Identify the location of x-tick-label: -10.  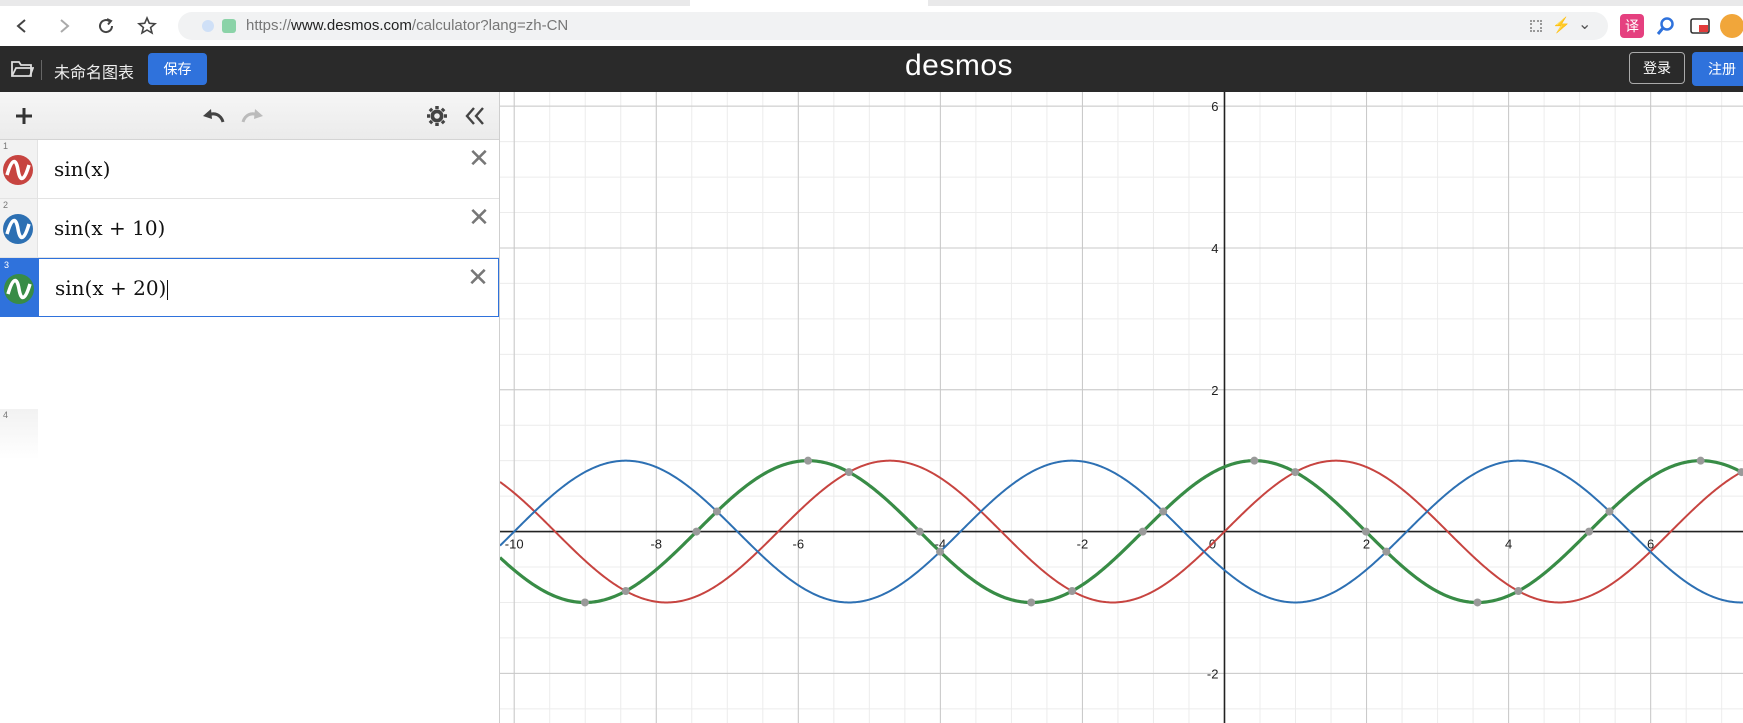
(514, 544).